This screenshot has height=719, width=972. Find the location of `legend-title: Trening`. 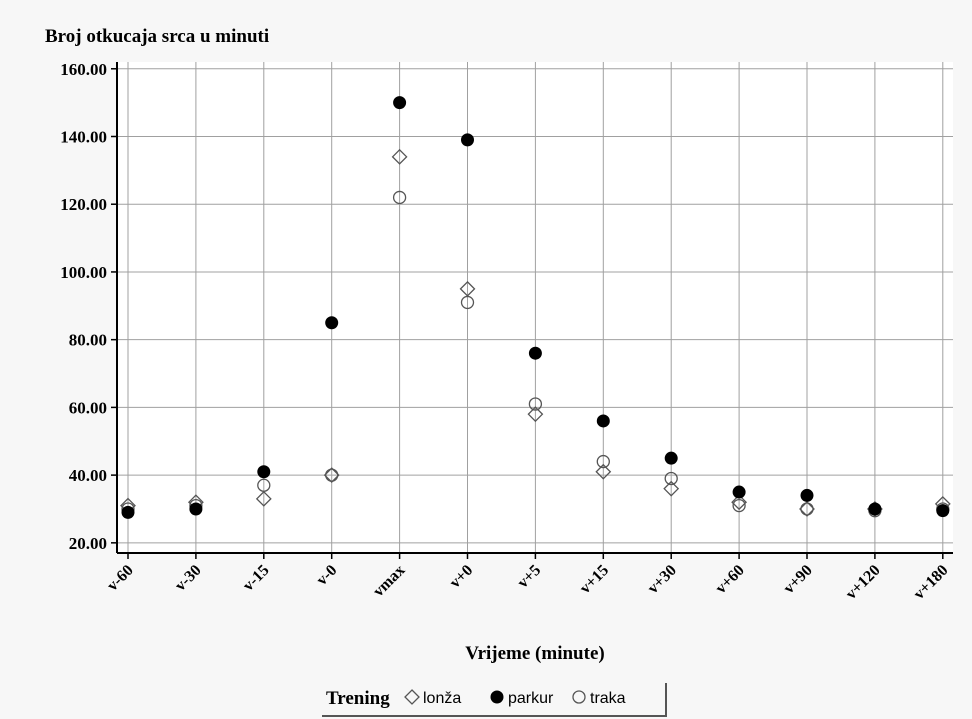

legend-title: Trening is located at coordinates (358, 698).